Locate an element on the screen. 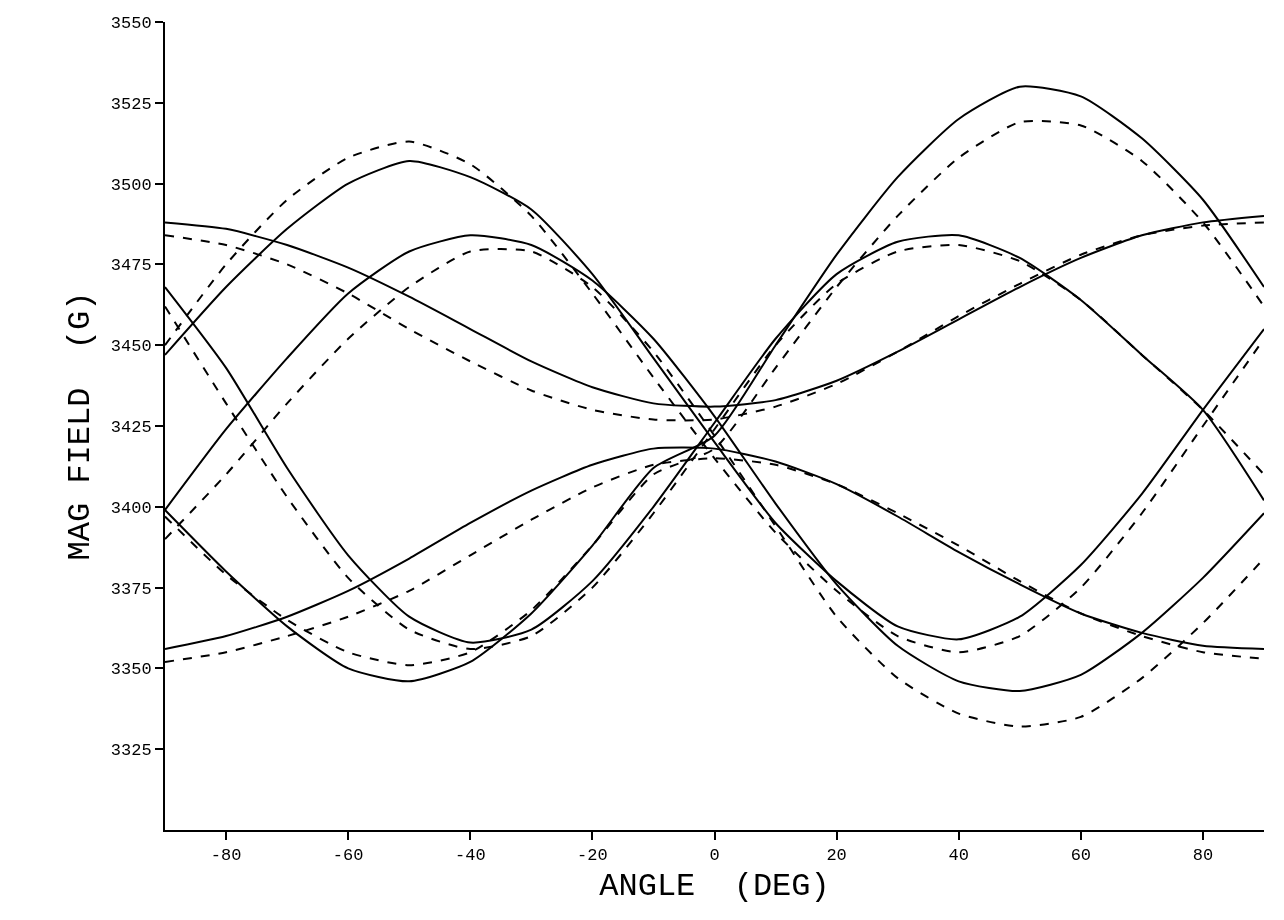  y-tick-label: 3450 is located at coordinates (131, 347).